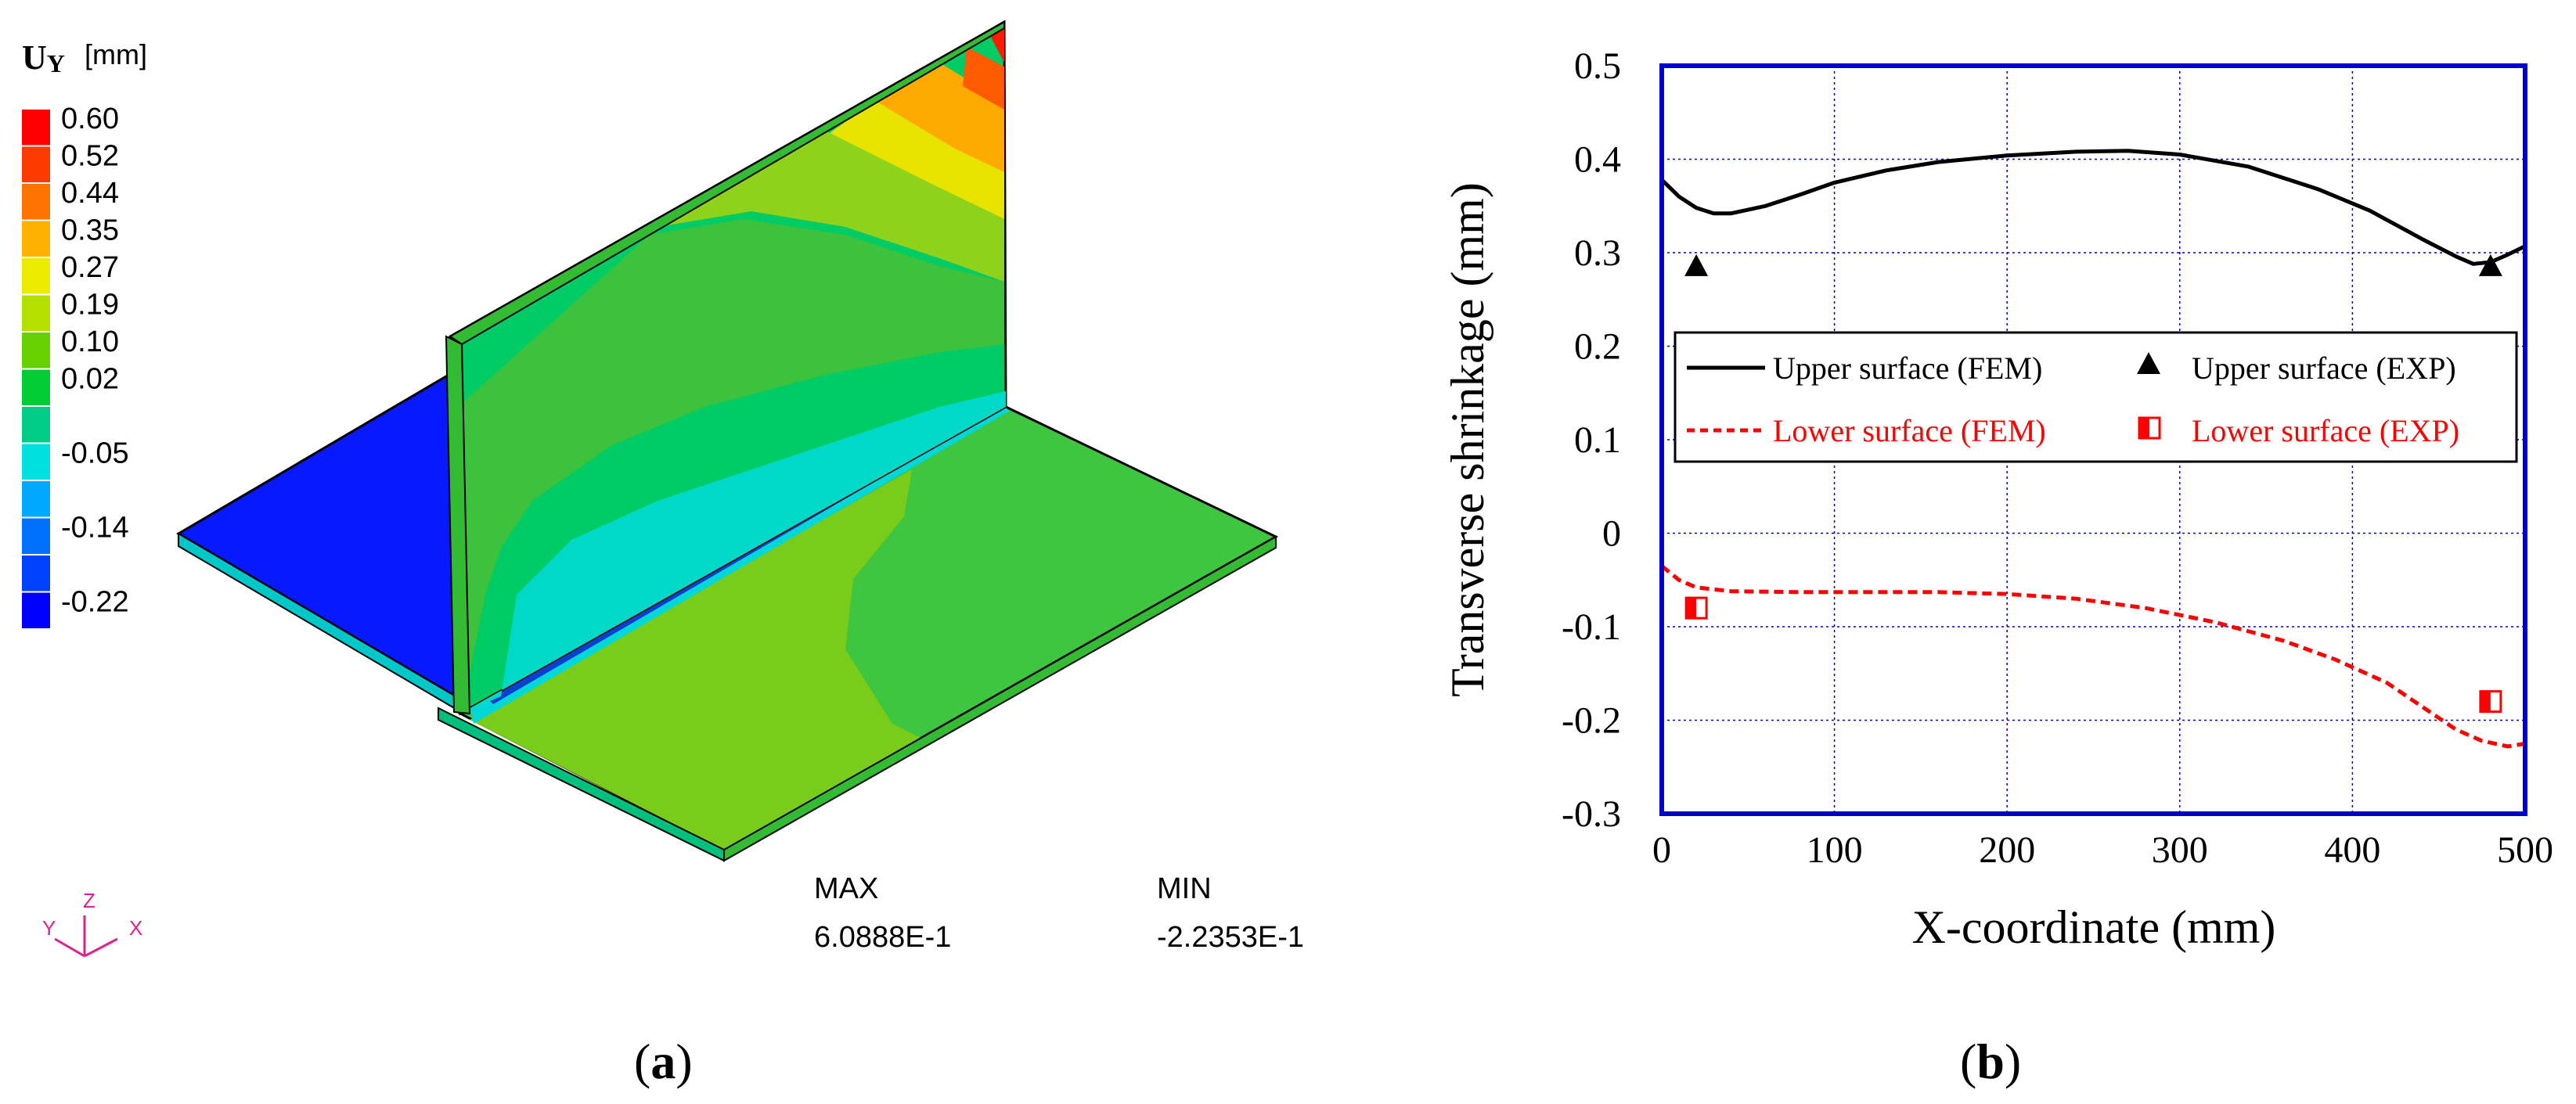  Describe the element at coordinates (697, 659) in the screenshot. I see `flange-right-yellowgreen-zone` at that location.